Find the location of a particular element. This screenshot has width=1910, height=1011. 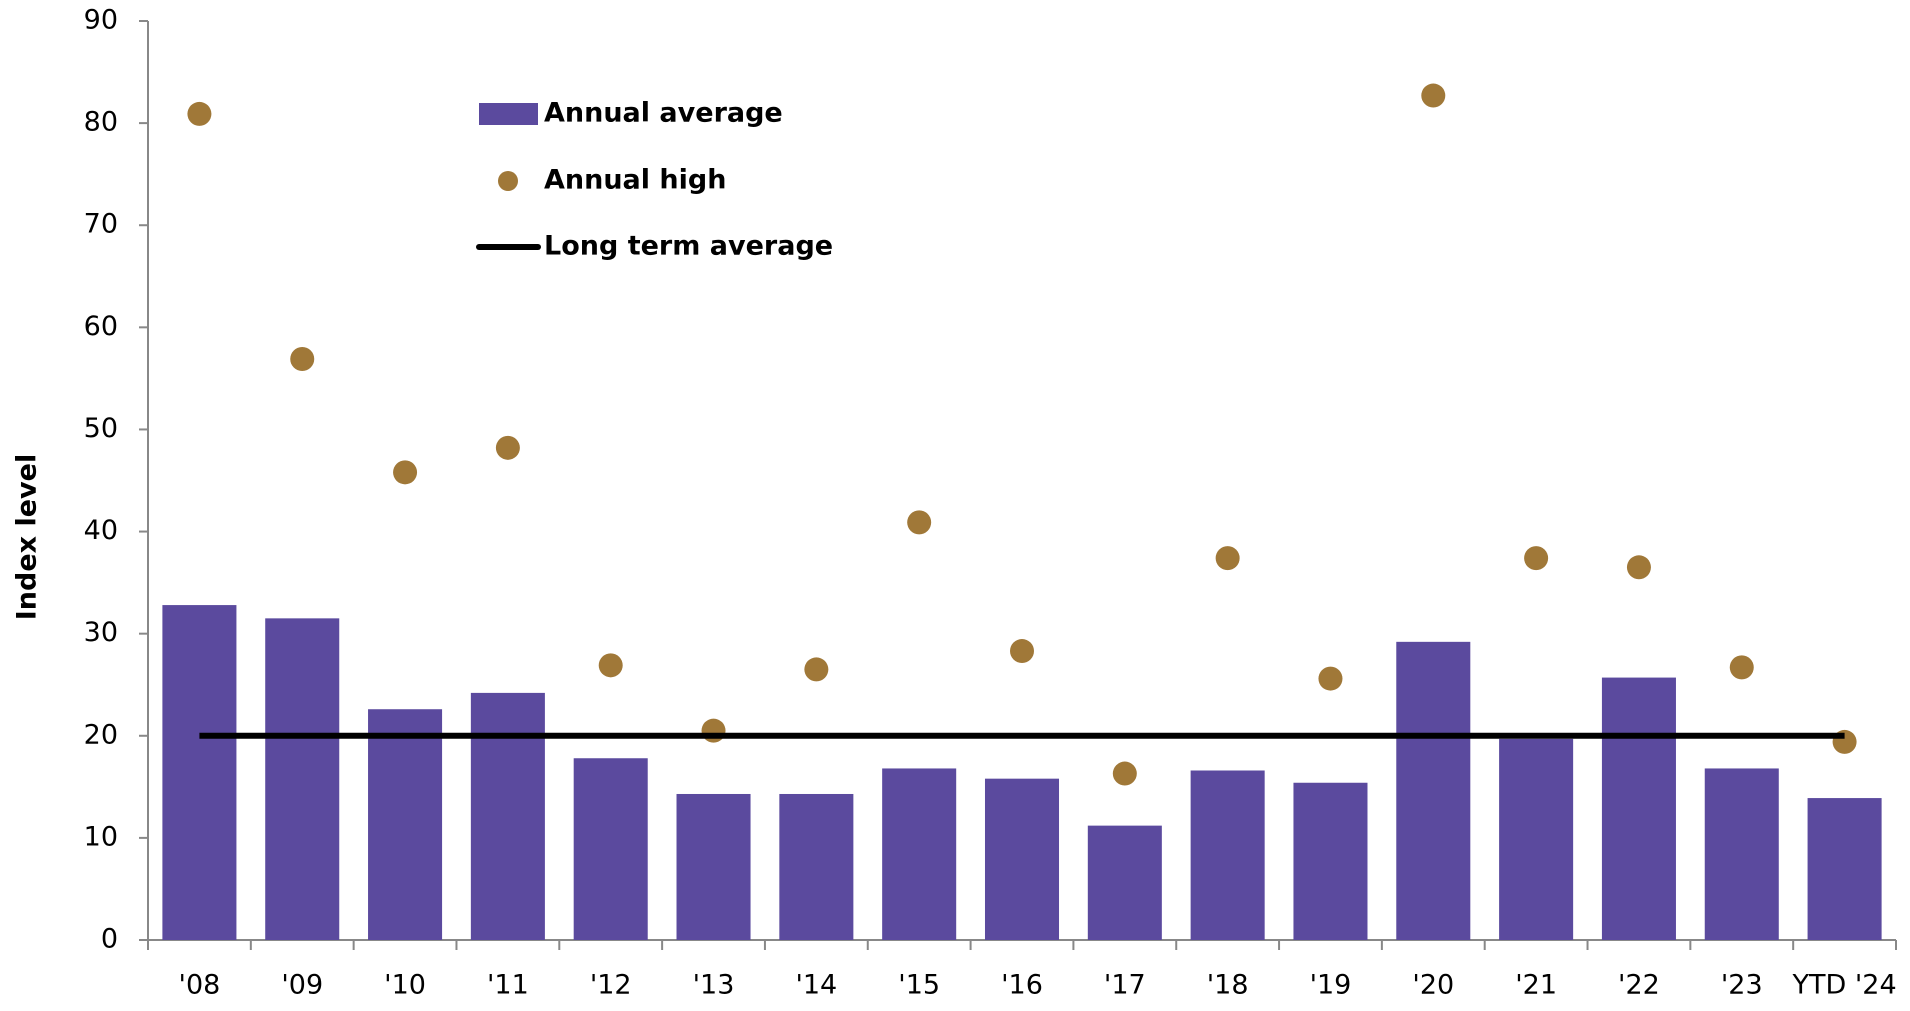

x-tick-label: '22 is located at coordinates (1639, 985).